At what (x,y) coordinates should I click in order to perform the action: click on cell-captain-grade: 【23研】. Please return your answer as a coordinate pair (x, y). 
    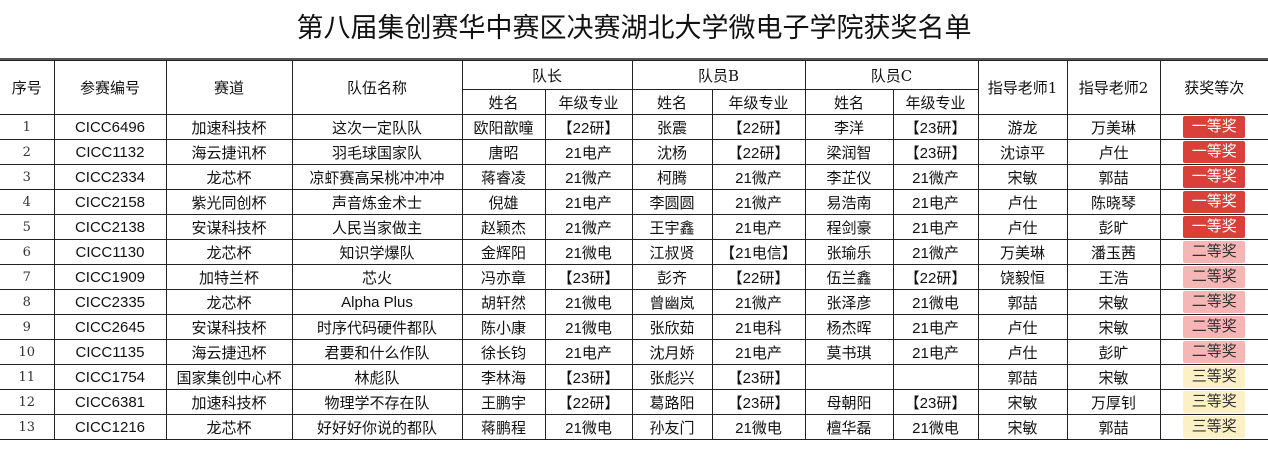
    Looking at the image, I should click on (588, 377).